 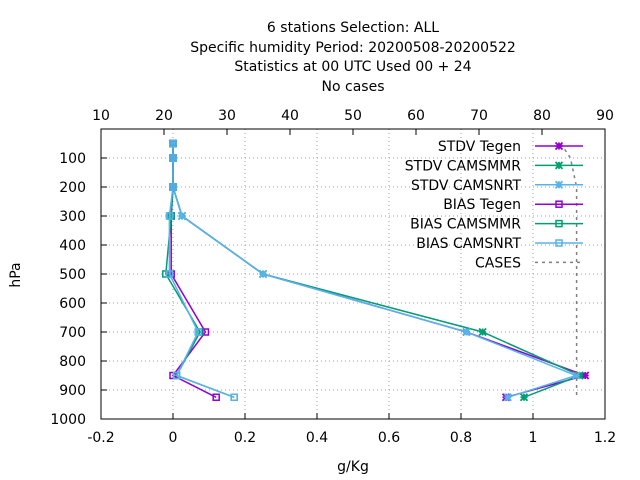 What do you see at coordinates (72, 275) in the screenshot?
I see `y-tick-label: 500` at bounding box center [72, 275].